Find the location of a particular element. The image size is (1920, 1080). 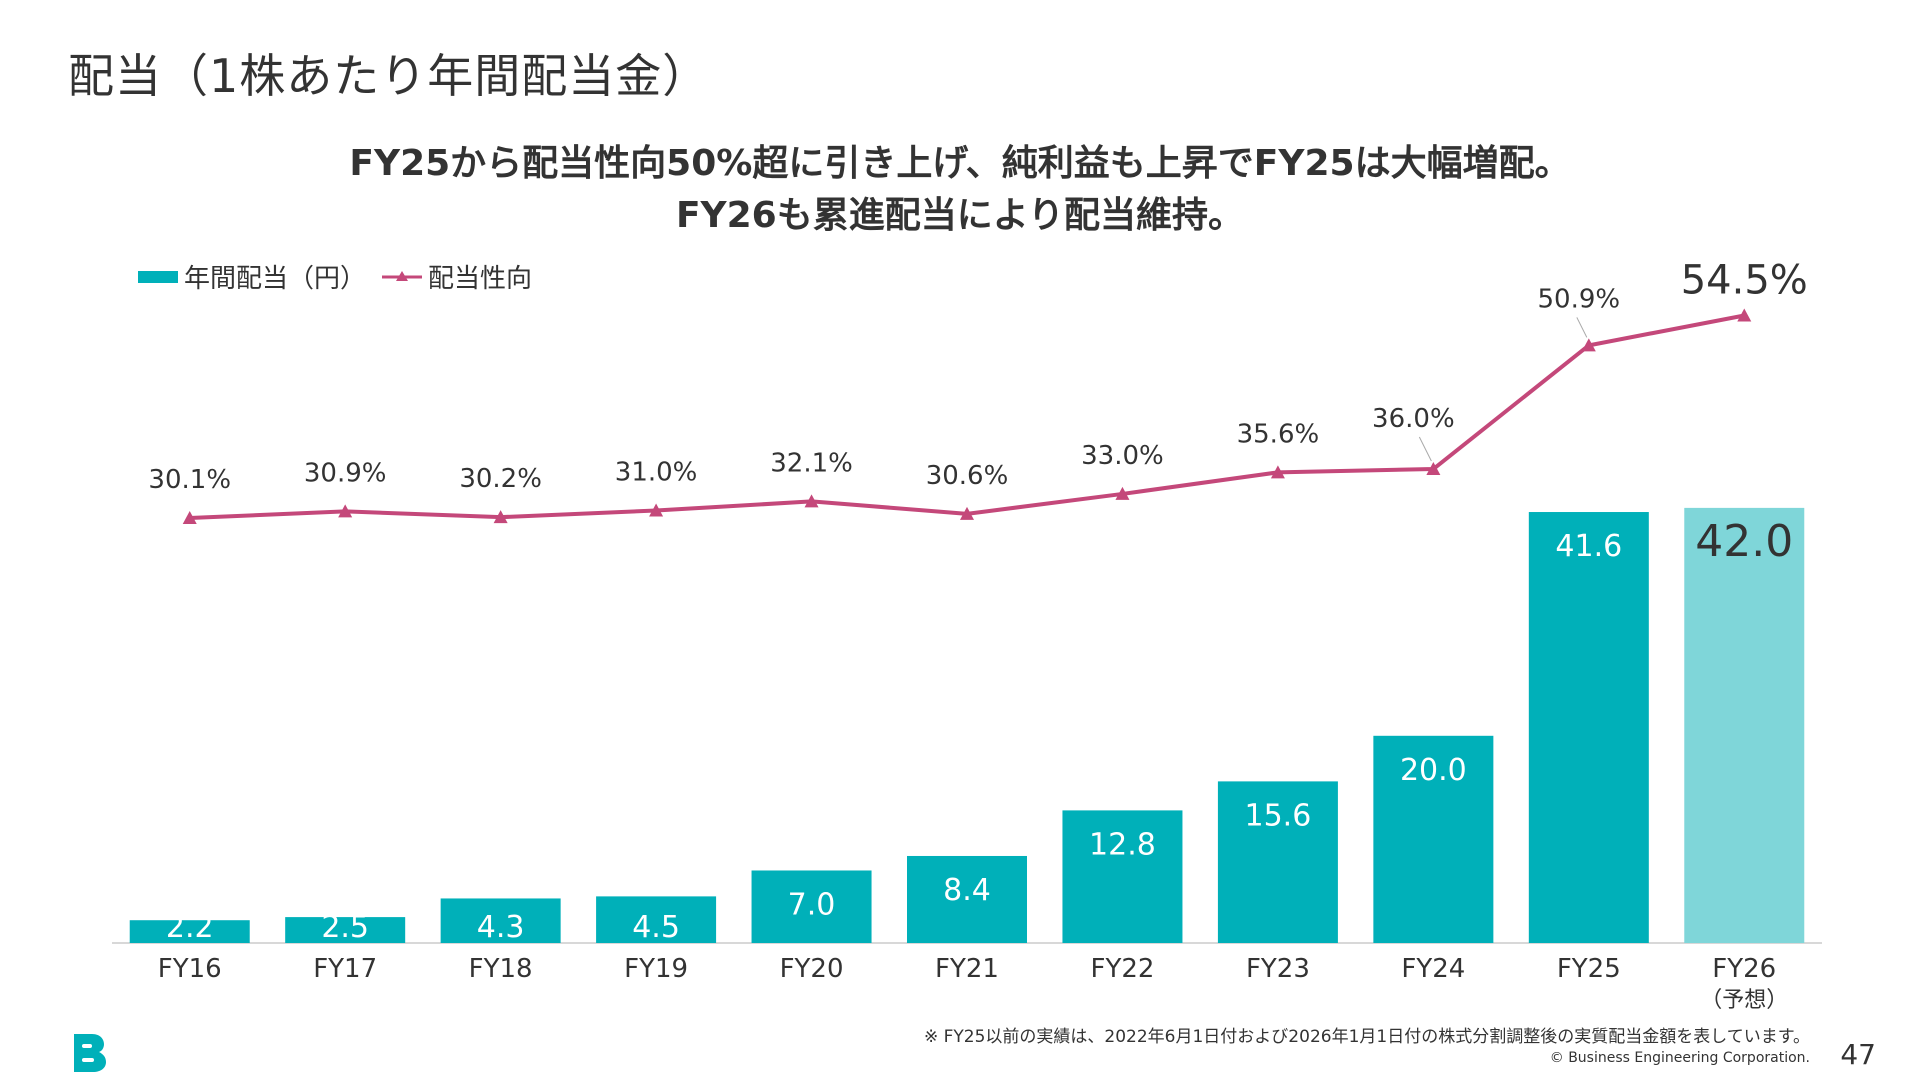

bar-value-label: 4.5 is located at coordinates (656, 927).